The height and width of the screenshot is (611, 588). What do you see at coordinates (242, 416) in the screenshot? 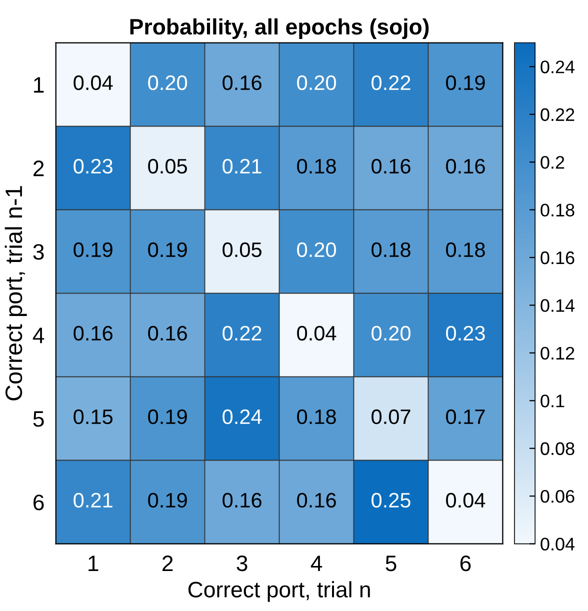
I see `data-label: 0.24` at bounding box center [242, 416].